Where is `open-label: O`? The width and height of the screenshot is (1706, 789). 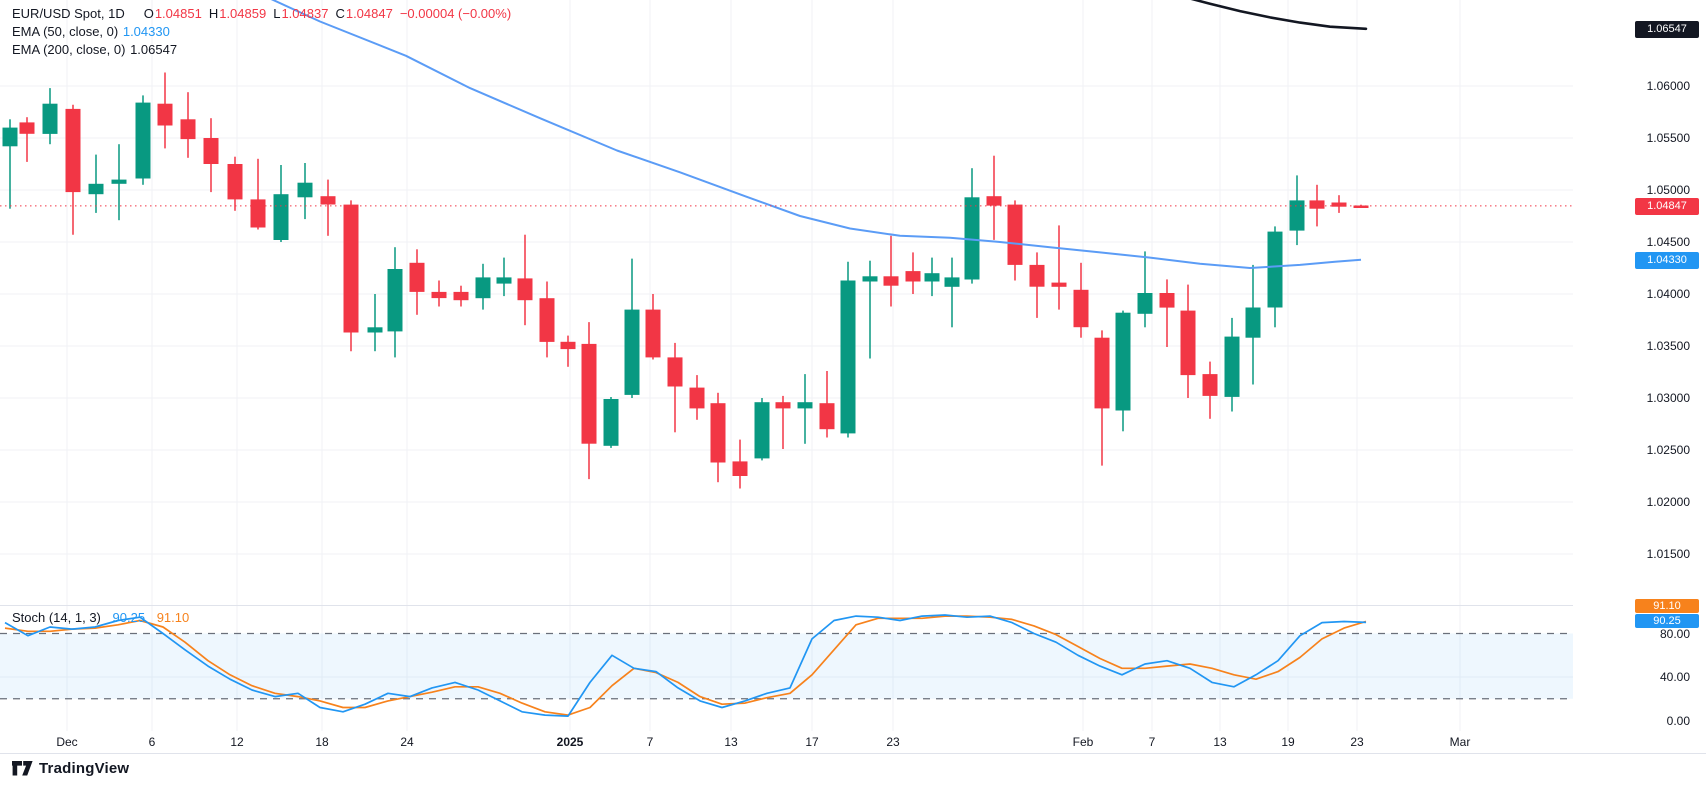
open-label: O is located at coordinates (148, 13).